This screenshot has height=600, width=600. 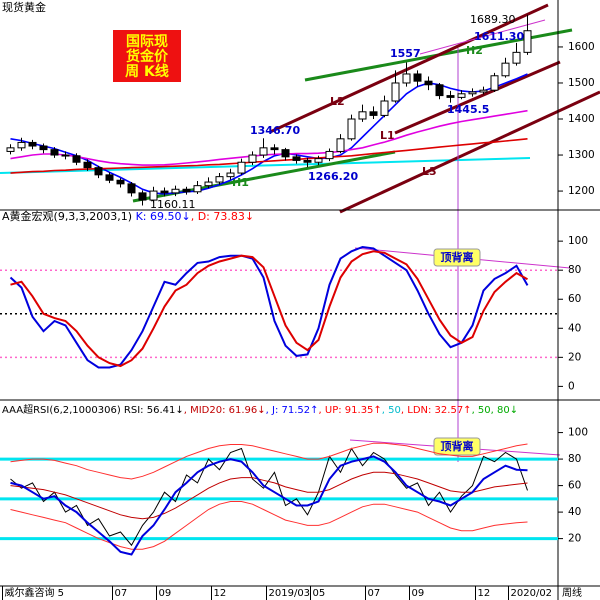 I want to click on badge-text: 货金价, so click(x=147, y=56).